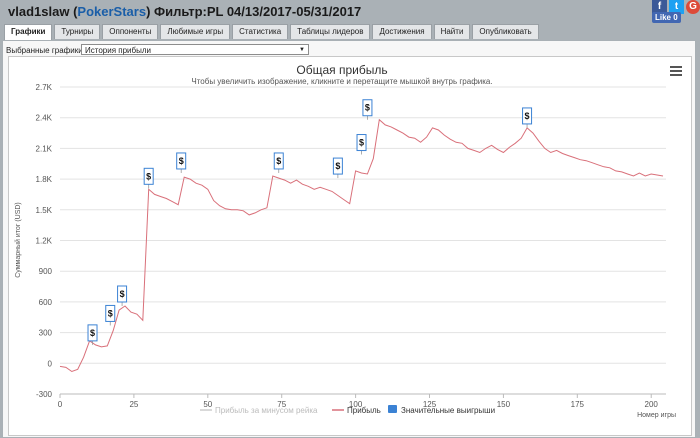 This screenshot has width=700, height=438. I want to click on facebook-icon: f, so click(659, 7).